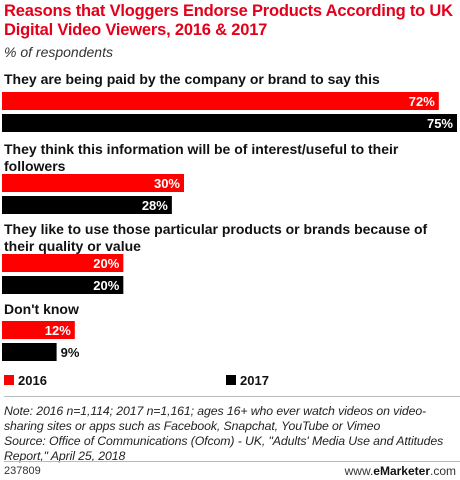 Image resolution: width=460 pixels, height=480 pixels. Describe the element at coordinates (422, 101) in the screenshot. I see `data-label: 72%` at that location.